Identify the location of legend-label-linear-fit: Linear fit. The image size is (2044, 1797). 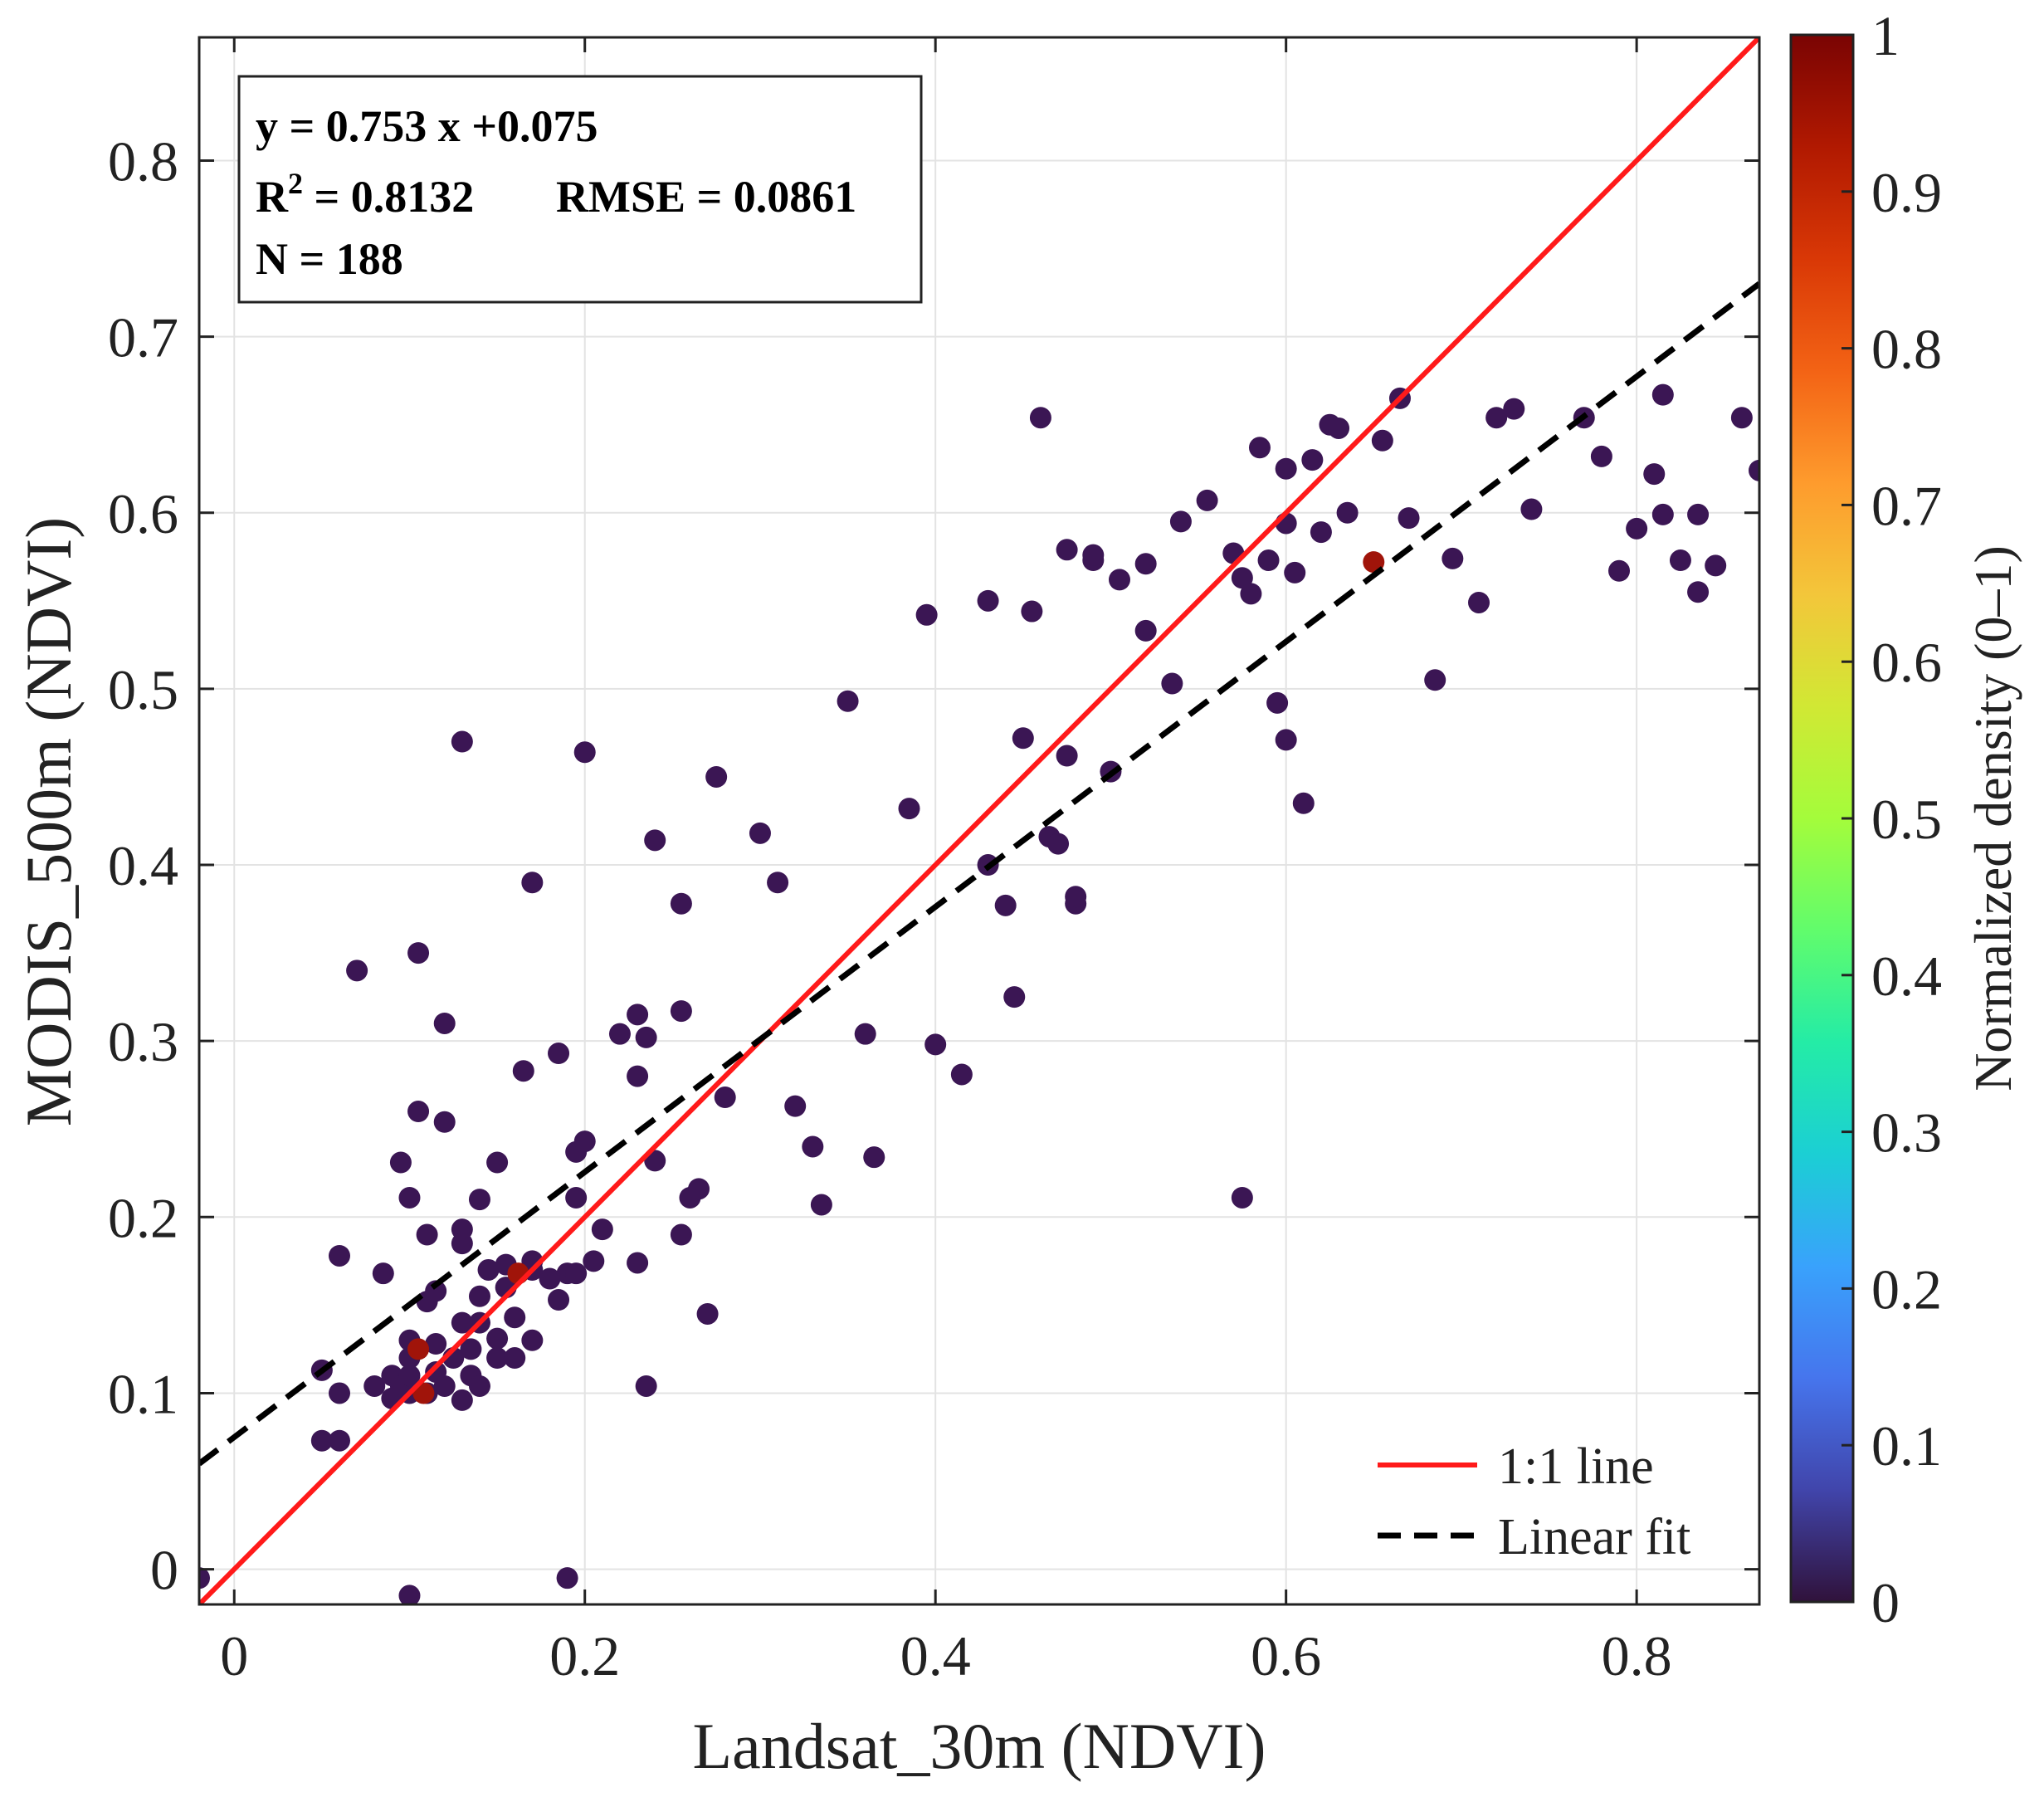
(1594, 1537).